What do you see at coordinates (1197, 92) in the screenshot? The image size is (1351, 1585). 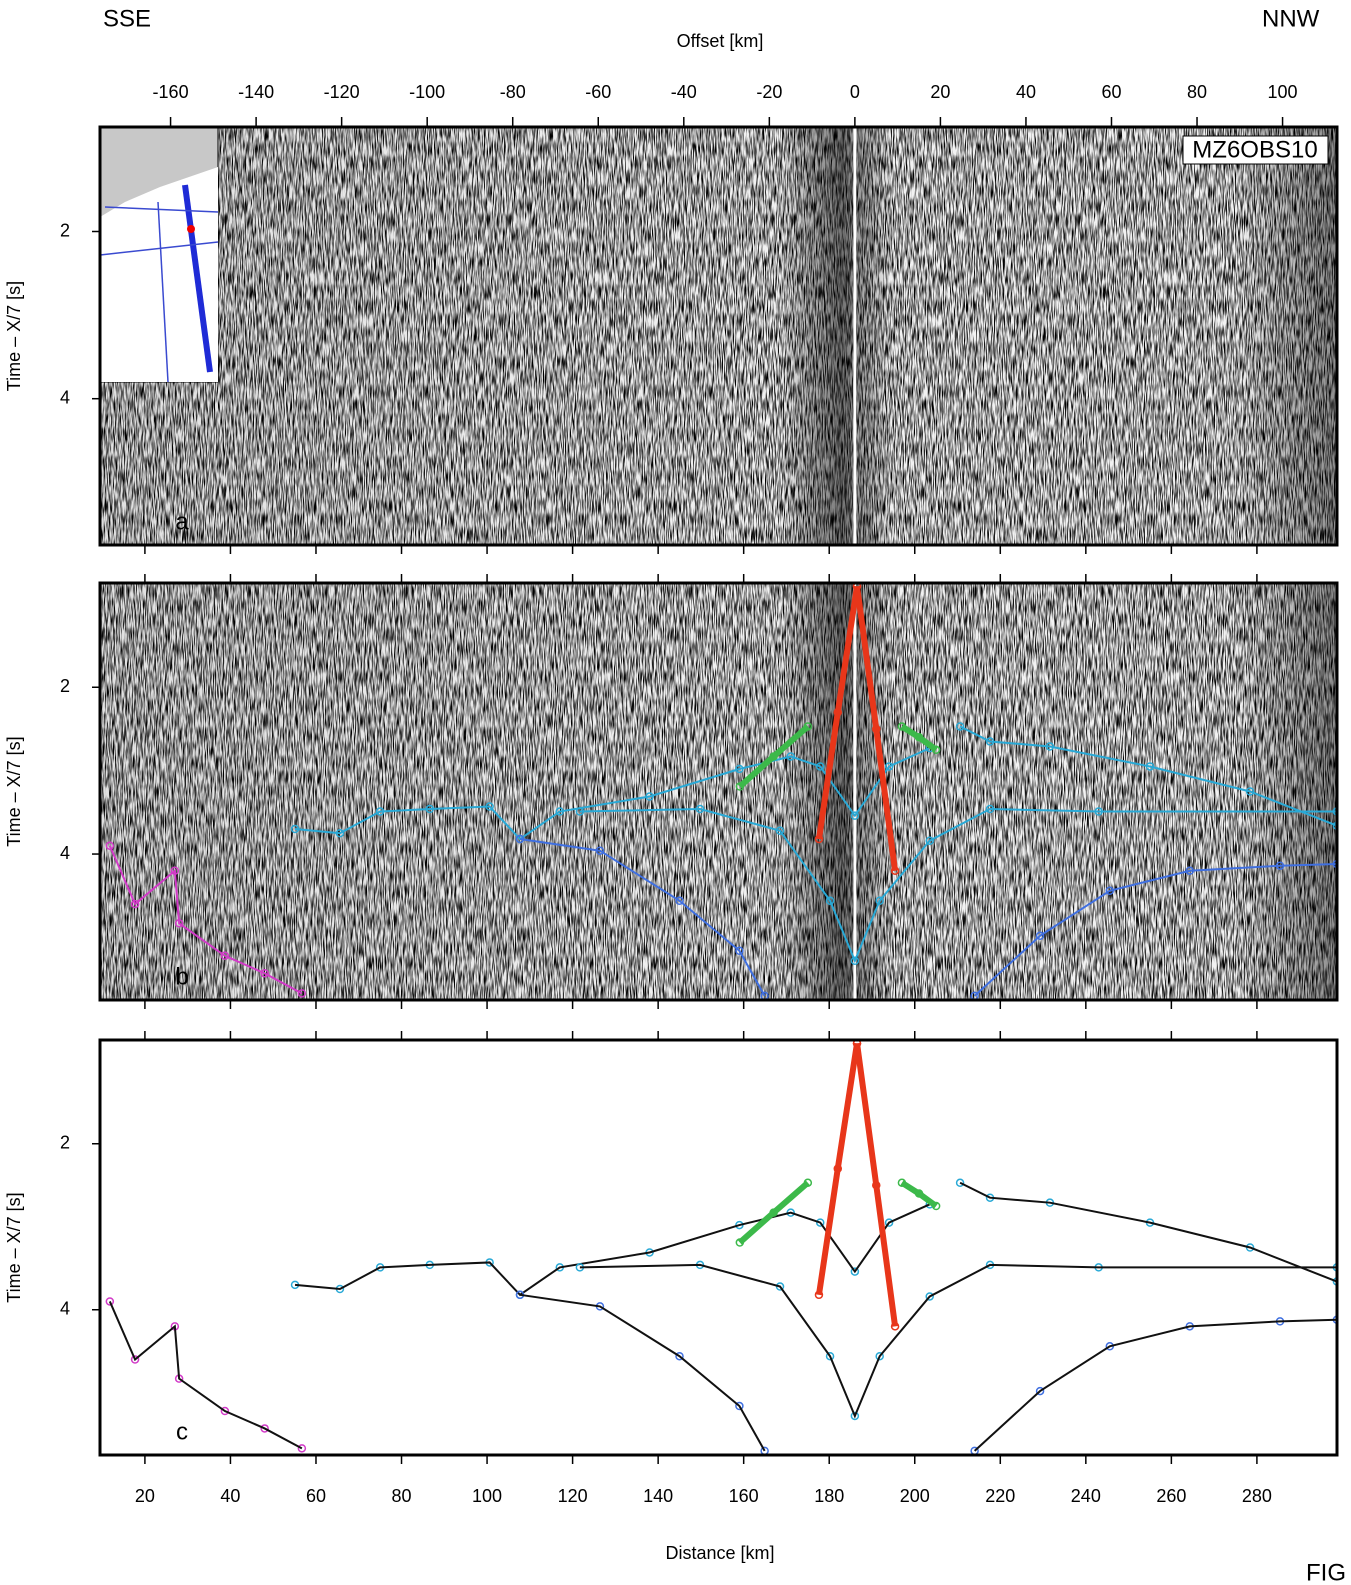 I see `top-tick-label: 80` at bounding box center [1197, 92].